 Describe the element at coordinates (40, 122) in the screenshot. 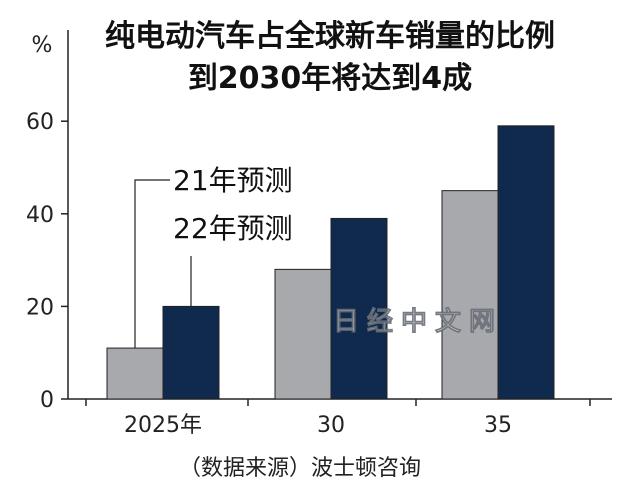

I see `y-tick-label: 60` at that location.